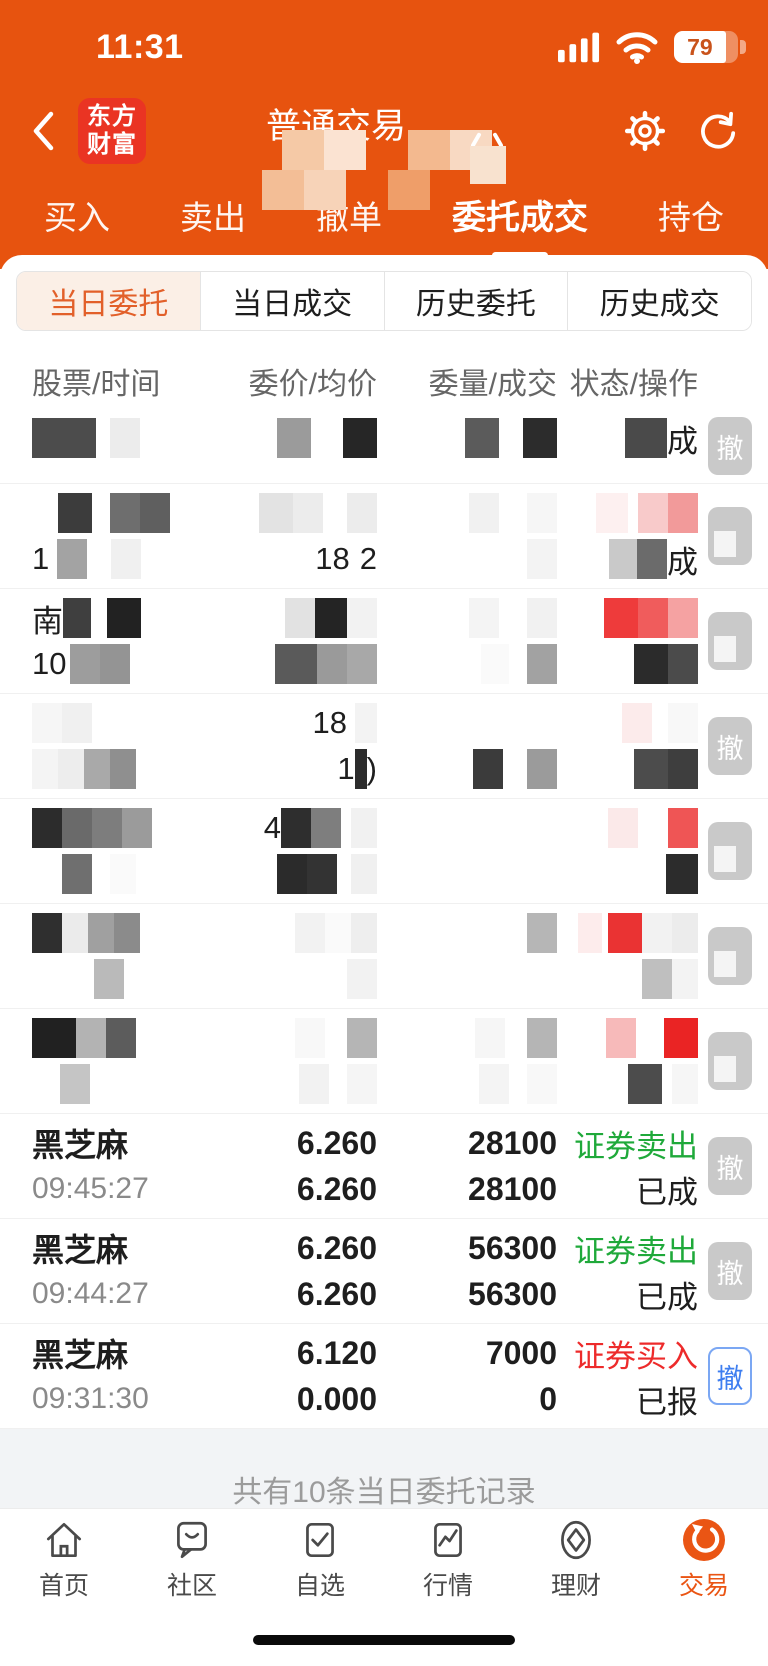 The image size is (768, 1666). What do you see at coordinates (119, 618) in the screenshot?
I see `stock-cell: 南` at bounding box center [119, 618].